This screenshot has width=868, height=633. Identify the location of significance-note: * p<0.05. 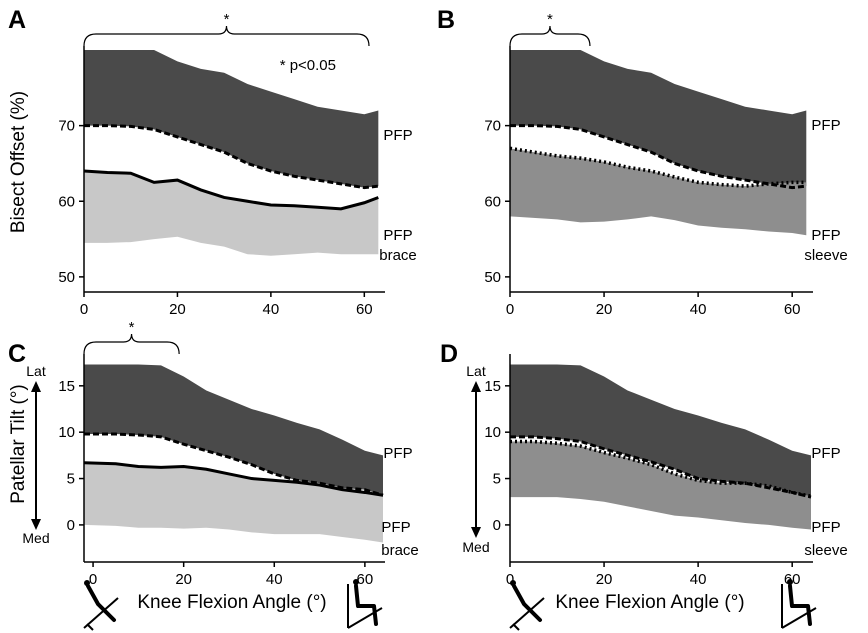
(308, 65).